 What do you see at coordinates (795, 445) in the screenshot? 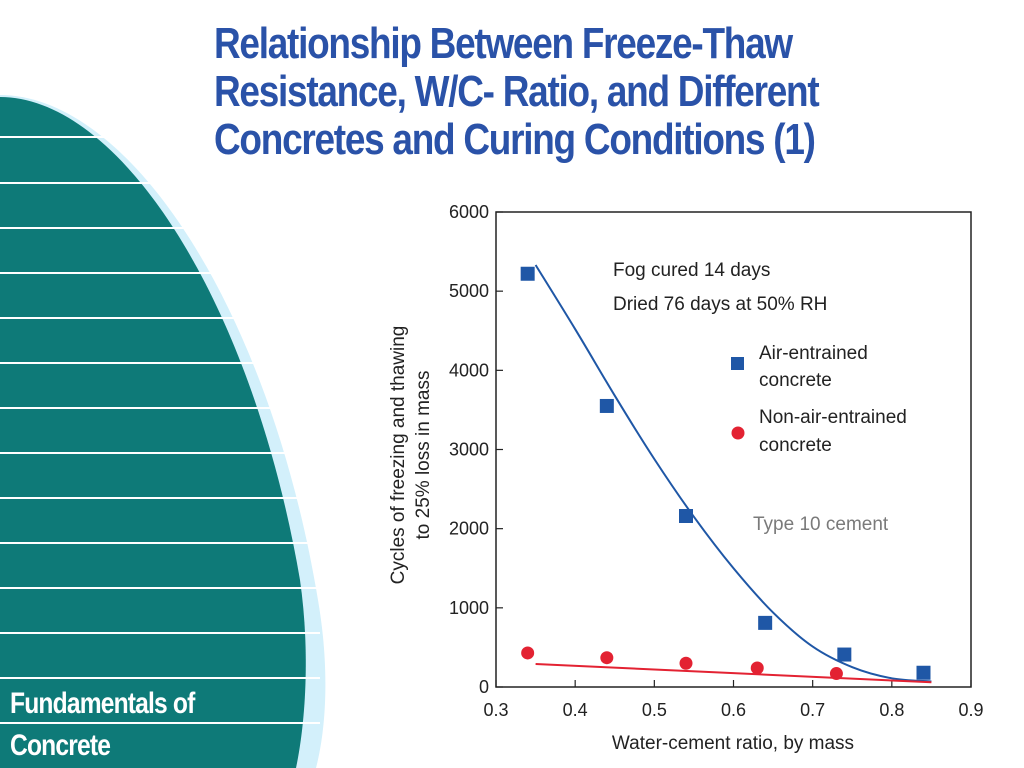
I see `legend-label-non-air-entrained-line-2: concrete` at bounding box center [795, 445].